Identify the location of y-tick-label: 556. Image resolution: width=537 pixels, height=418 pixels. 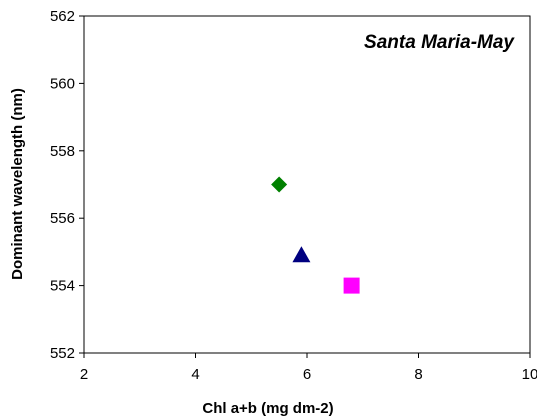
(62, 218).